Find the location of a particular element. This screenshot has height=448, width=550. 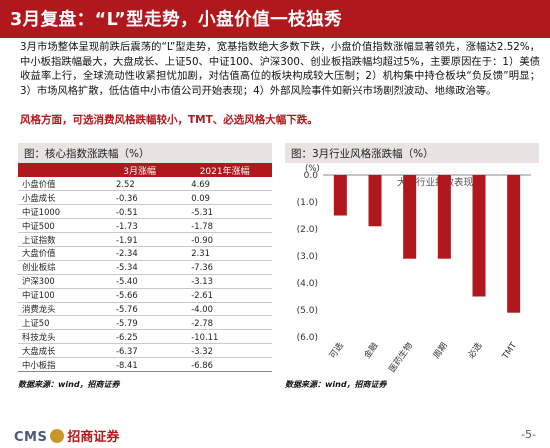

row-march-value: -0.36 is located at coordinates (140, 198).